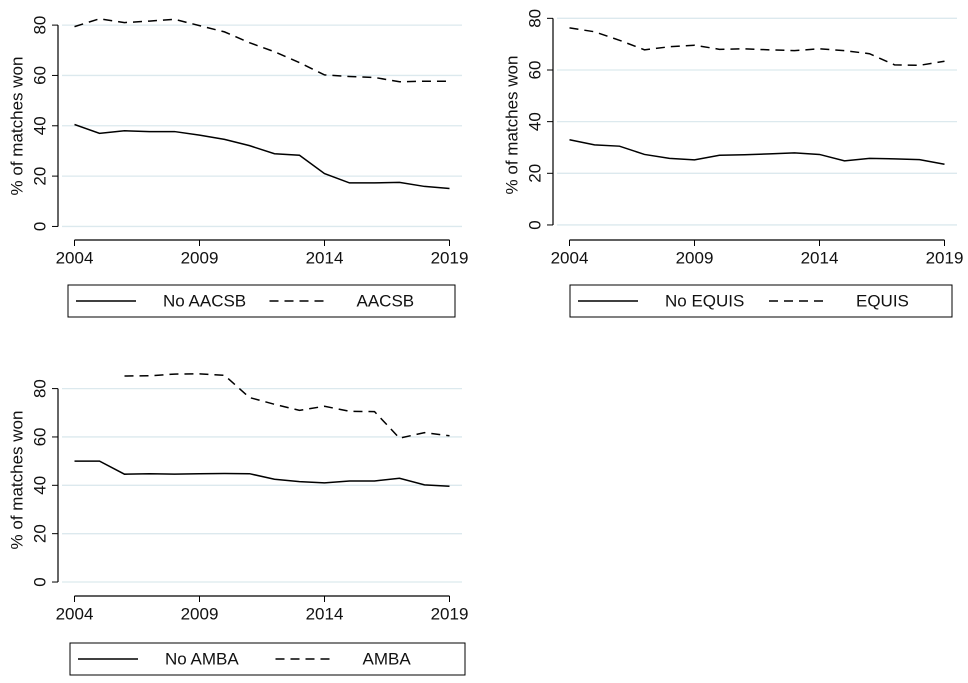  What do you see at coordinates (386, 300) in the screenshot?
I see `legend-label: AACSB` at bounding box center [386, 300].